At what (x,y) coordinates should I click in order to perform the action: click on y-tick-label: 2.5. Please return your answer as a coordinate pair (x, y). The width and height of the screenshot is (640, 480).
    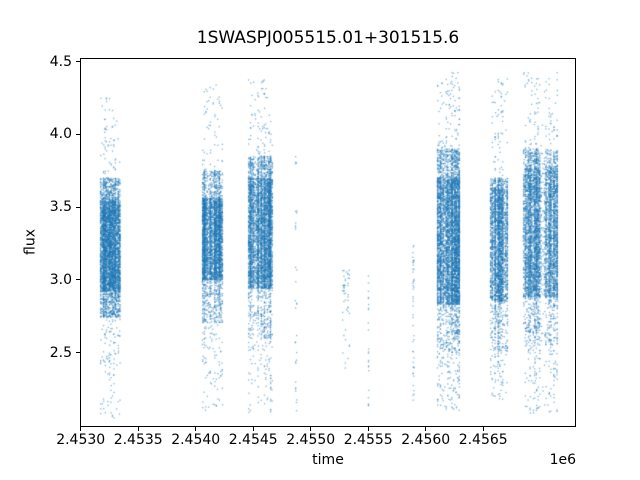
    Looking at the image, I should click on (60, 352).